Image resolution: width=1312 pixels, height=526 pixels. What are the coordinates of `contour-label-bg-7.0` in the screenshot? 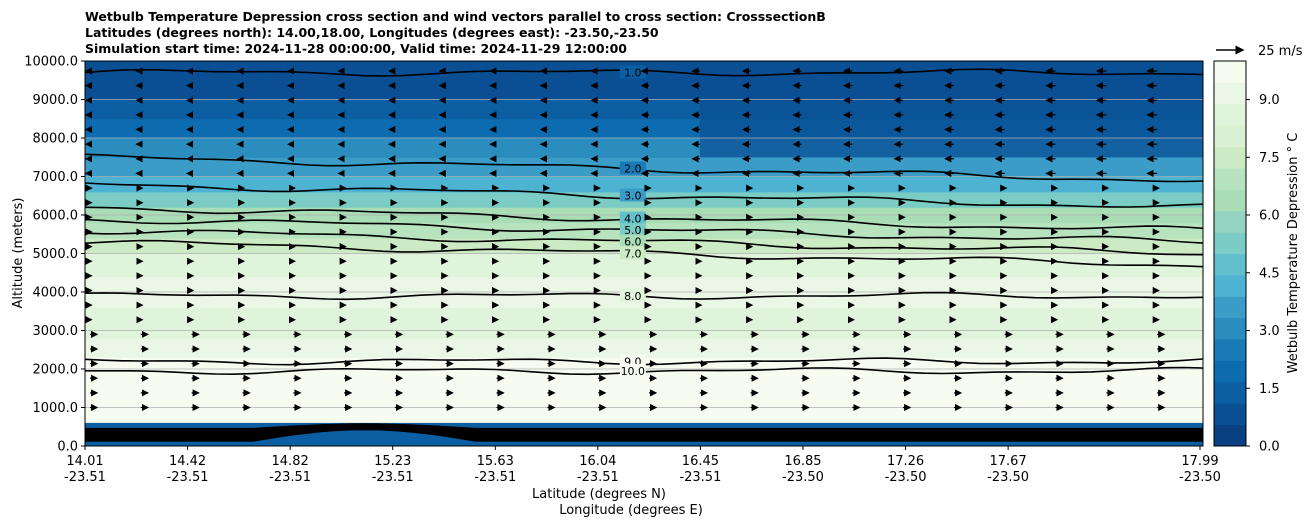 It's located at (632, 253).